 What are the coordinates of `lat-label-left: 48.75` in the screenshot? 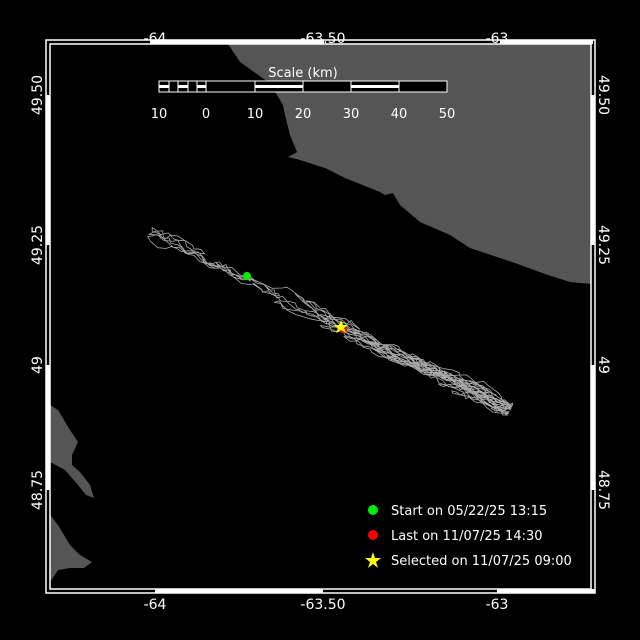 It's located at (38, 490).